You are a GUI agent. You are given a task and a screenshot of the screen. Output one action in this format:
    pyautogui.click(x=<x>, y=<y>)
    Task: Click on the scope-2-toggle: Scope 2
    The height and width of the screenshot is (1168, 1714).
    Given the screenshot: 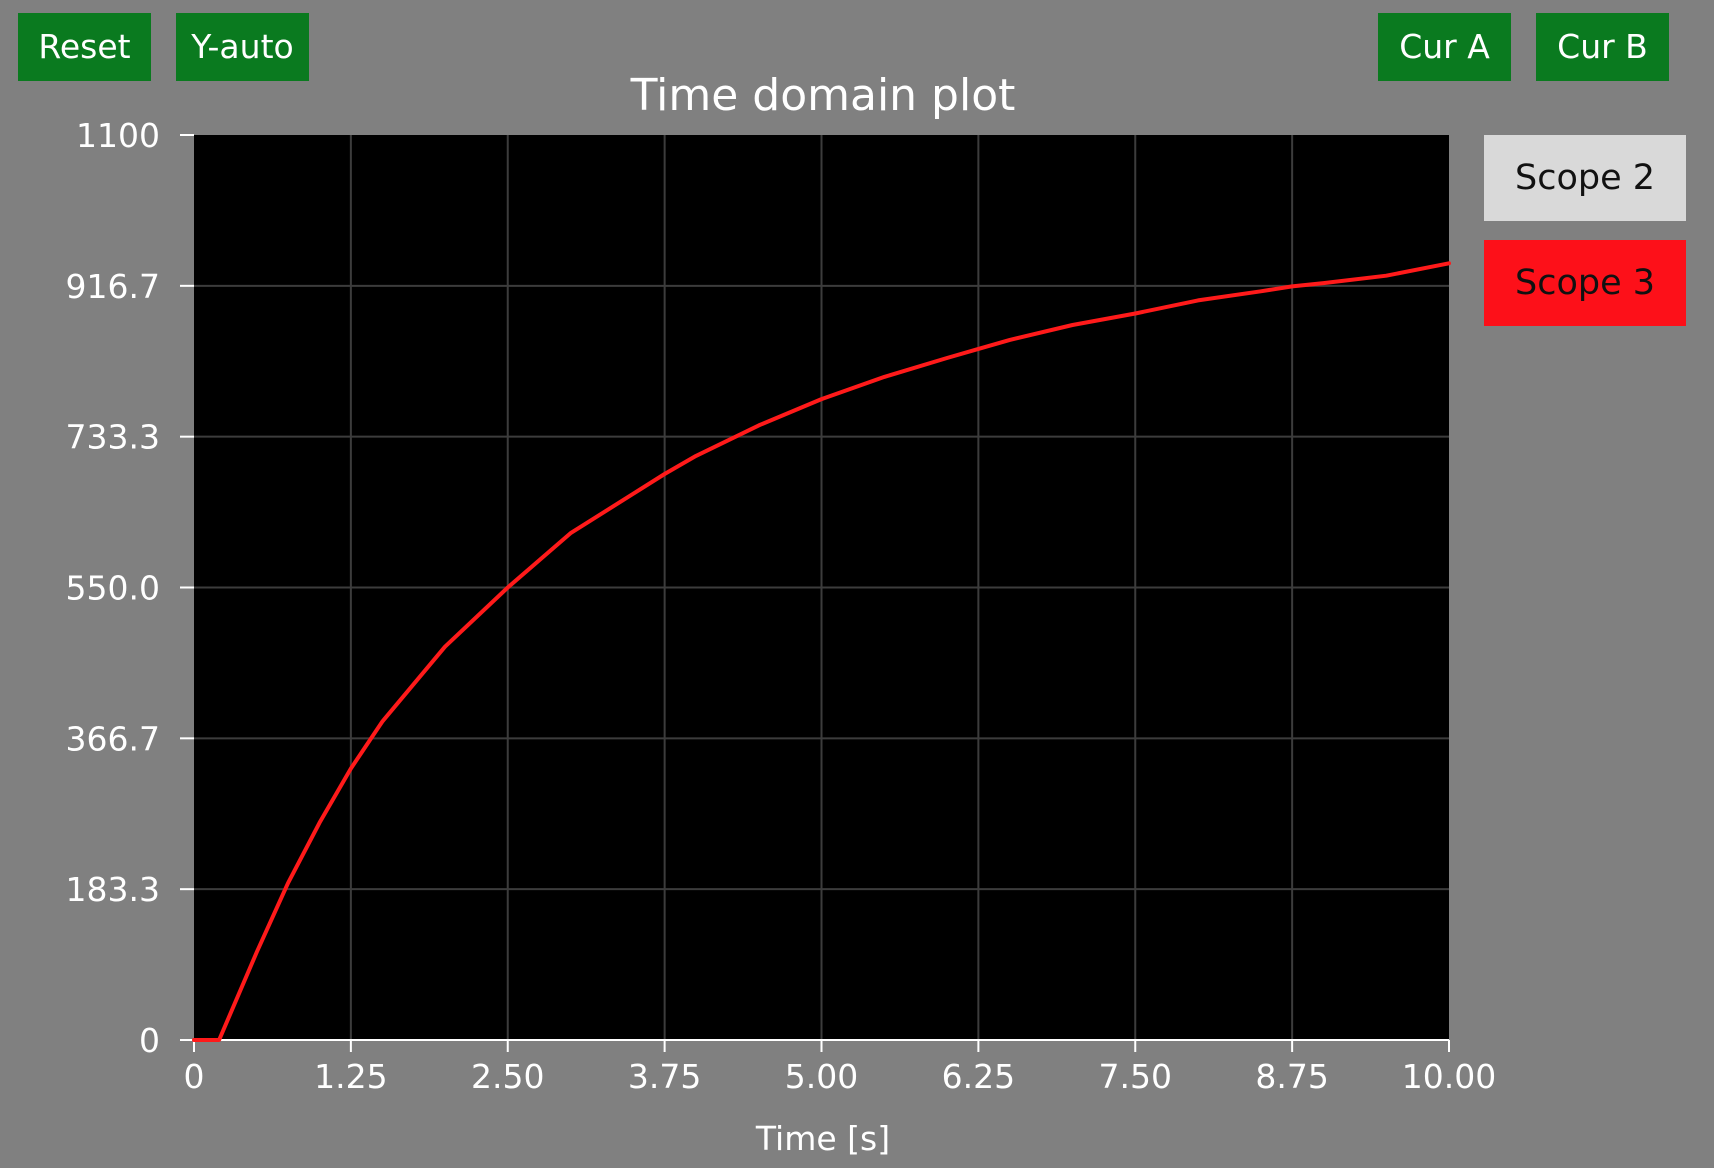 What is the action you would take?
    pyautogui.click(x=1585, y=178)
    